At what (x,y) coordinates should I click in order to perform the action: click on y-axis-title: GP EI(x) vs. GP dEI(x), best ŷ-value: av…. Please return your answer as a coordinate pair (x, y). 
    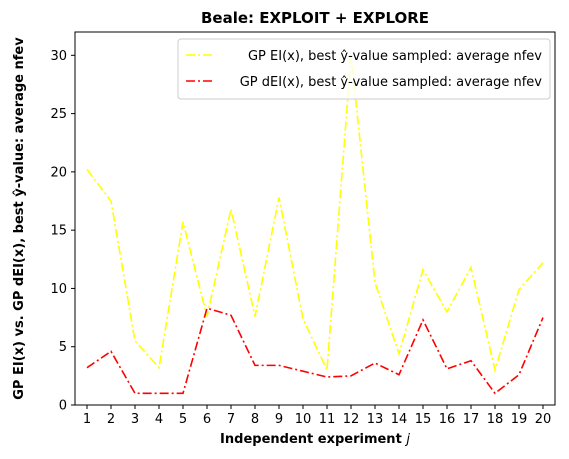
    Looking at the image, I should click on (19, 218).